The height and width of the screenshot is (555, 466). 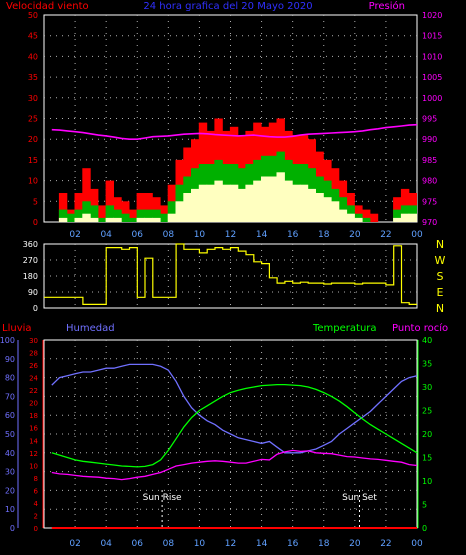 What do you see at coordinates (355, 544) in the screenshot?
I see `x-tick-label: 20` at bounding box center [355, 544].